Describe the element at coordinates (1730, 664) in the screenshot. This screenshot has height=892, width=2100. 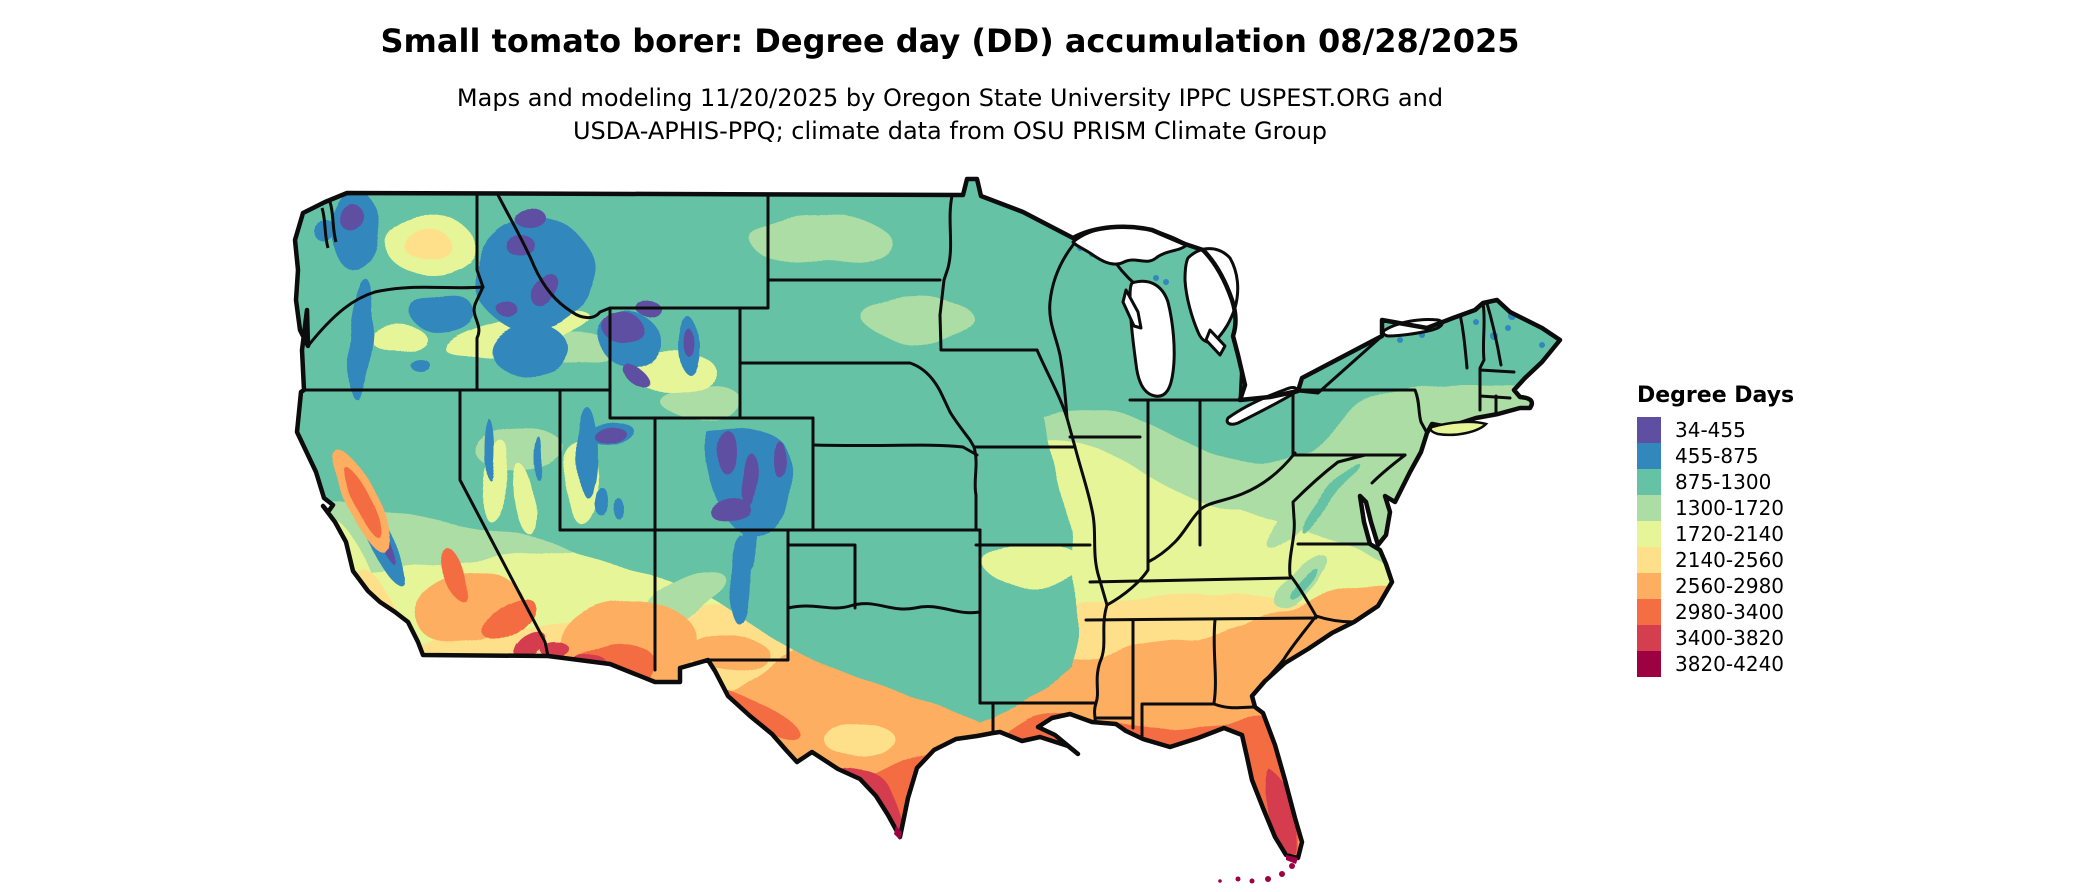
I see `legend-label: 3820-4240` at that location.